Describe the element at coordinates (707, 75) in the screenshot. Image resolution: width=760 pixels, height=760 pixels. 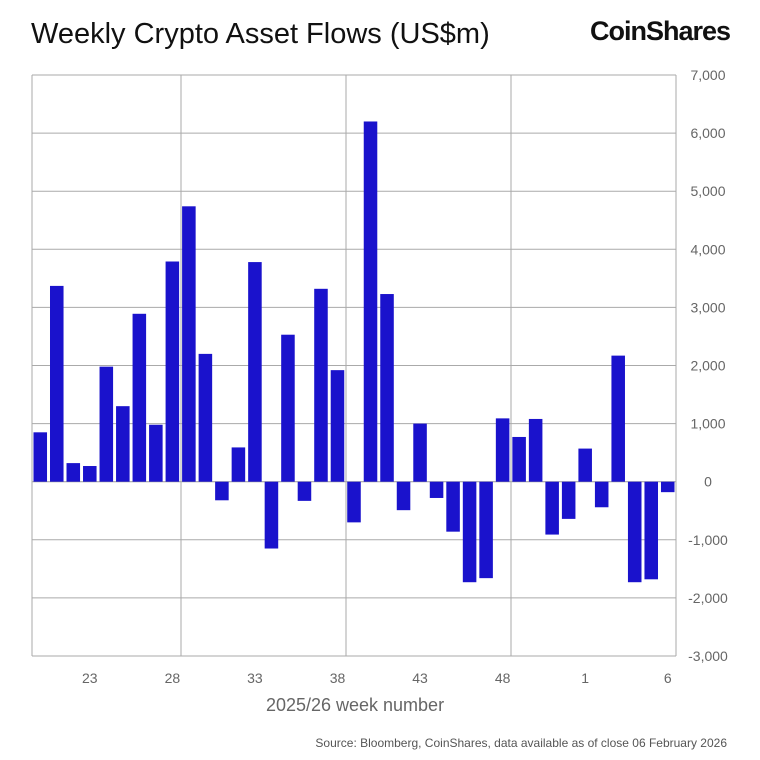
I see `y-tick-label: 7,000` at that location.